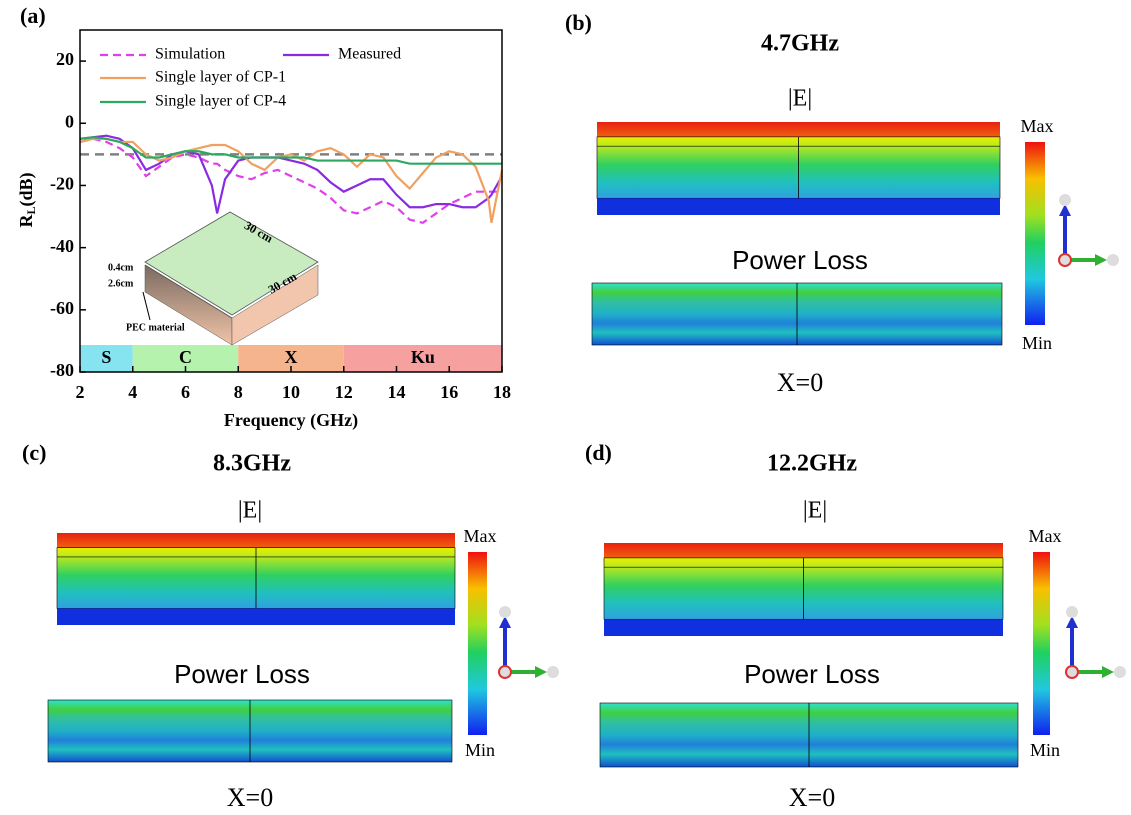  Describe the element at coordinates (344, 392) in the screenshot. I see `x-tick-label: 12` at that location.